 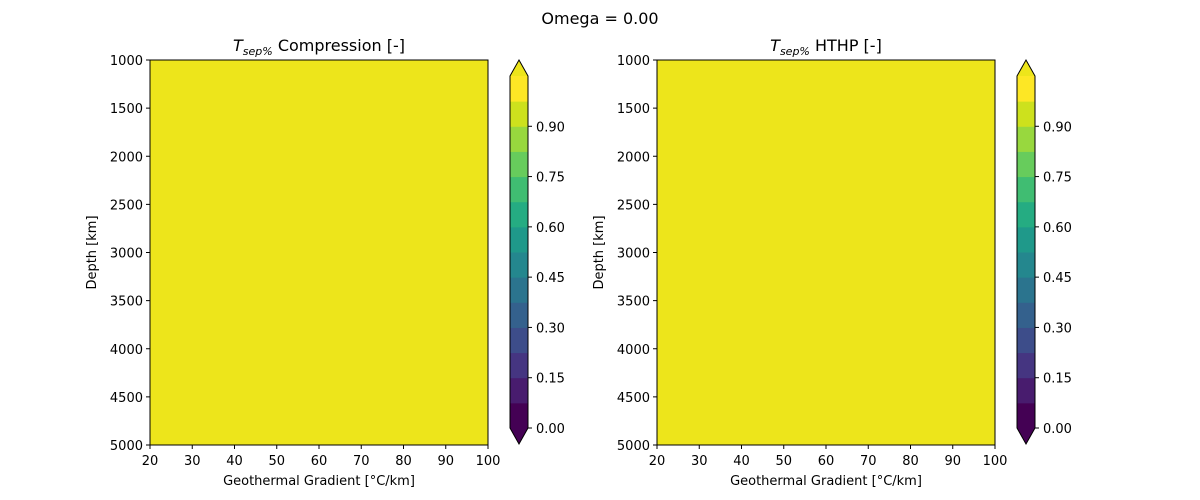 I want to click on title-text: HTHP [-], so click(x=846, y=45).